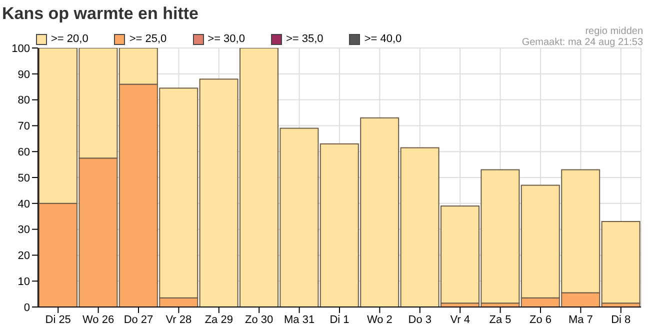 This screenshot has height=332, width=651. I want to click on x-tick-label: Di 1, so click(340, 320).